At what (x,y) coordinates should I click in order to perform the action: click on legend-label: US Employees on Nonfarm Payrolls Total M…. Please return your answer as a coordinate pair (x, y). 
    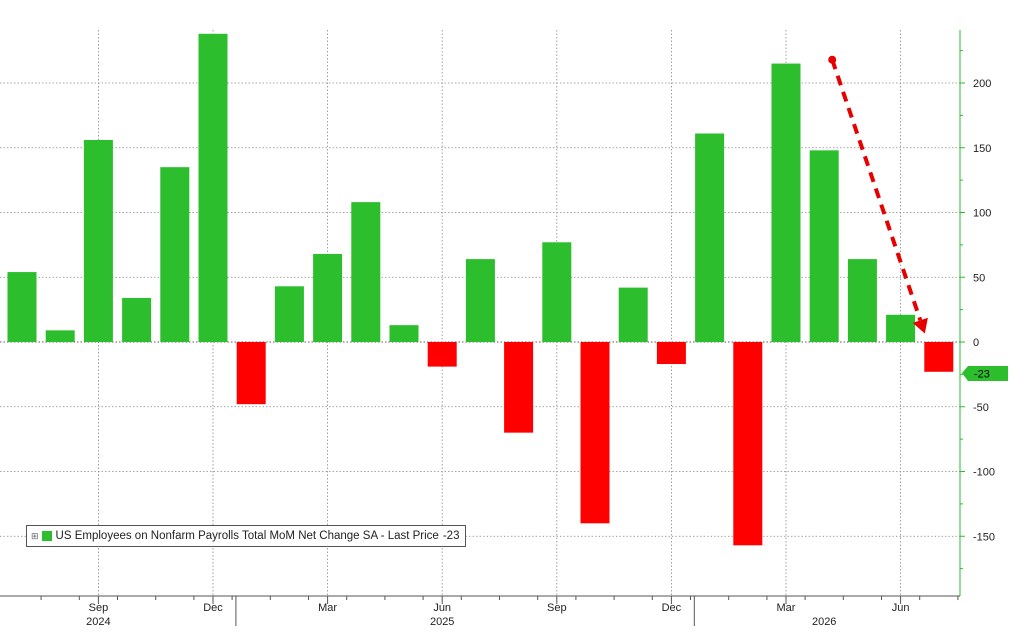
    Looking at the image, I should click on (247, 536).